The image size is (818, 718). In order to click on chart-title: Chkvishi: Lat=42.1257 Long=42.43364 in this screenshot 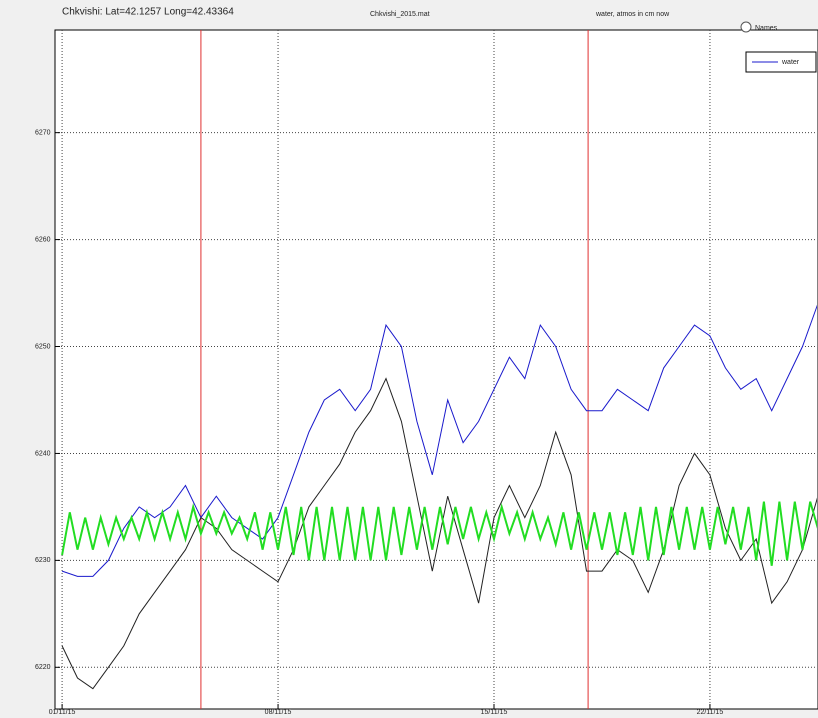, I will do `click(148, 12)`.